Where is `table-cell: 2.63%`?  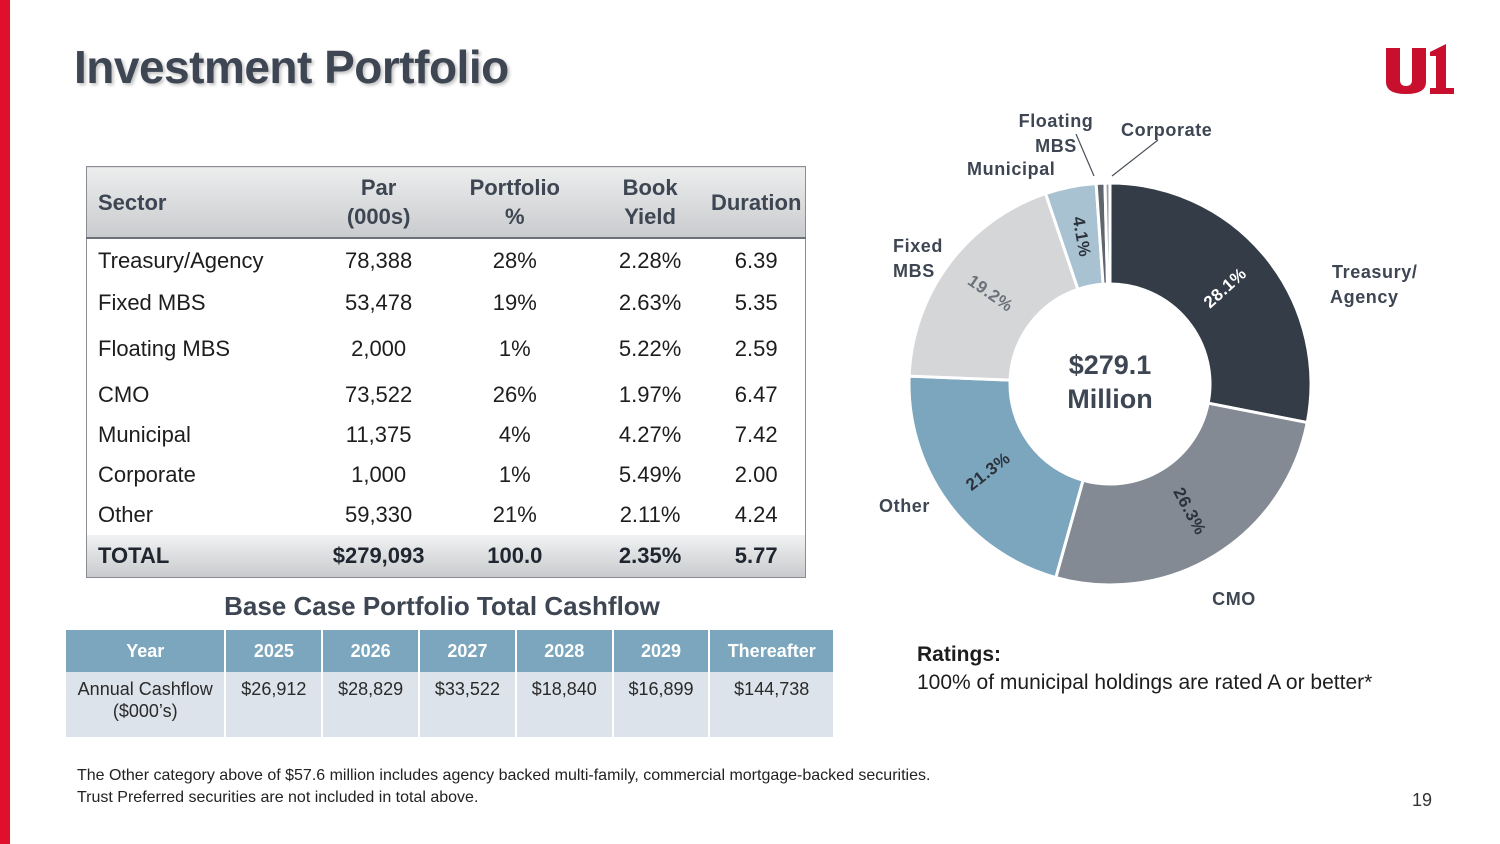
table-cell: 2.63% is located at coordinates (650, 302).